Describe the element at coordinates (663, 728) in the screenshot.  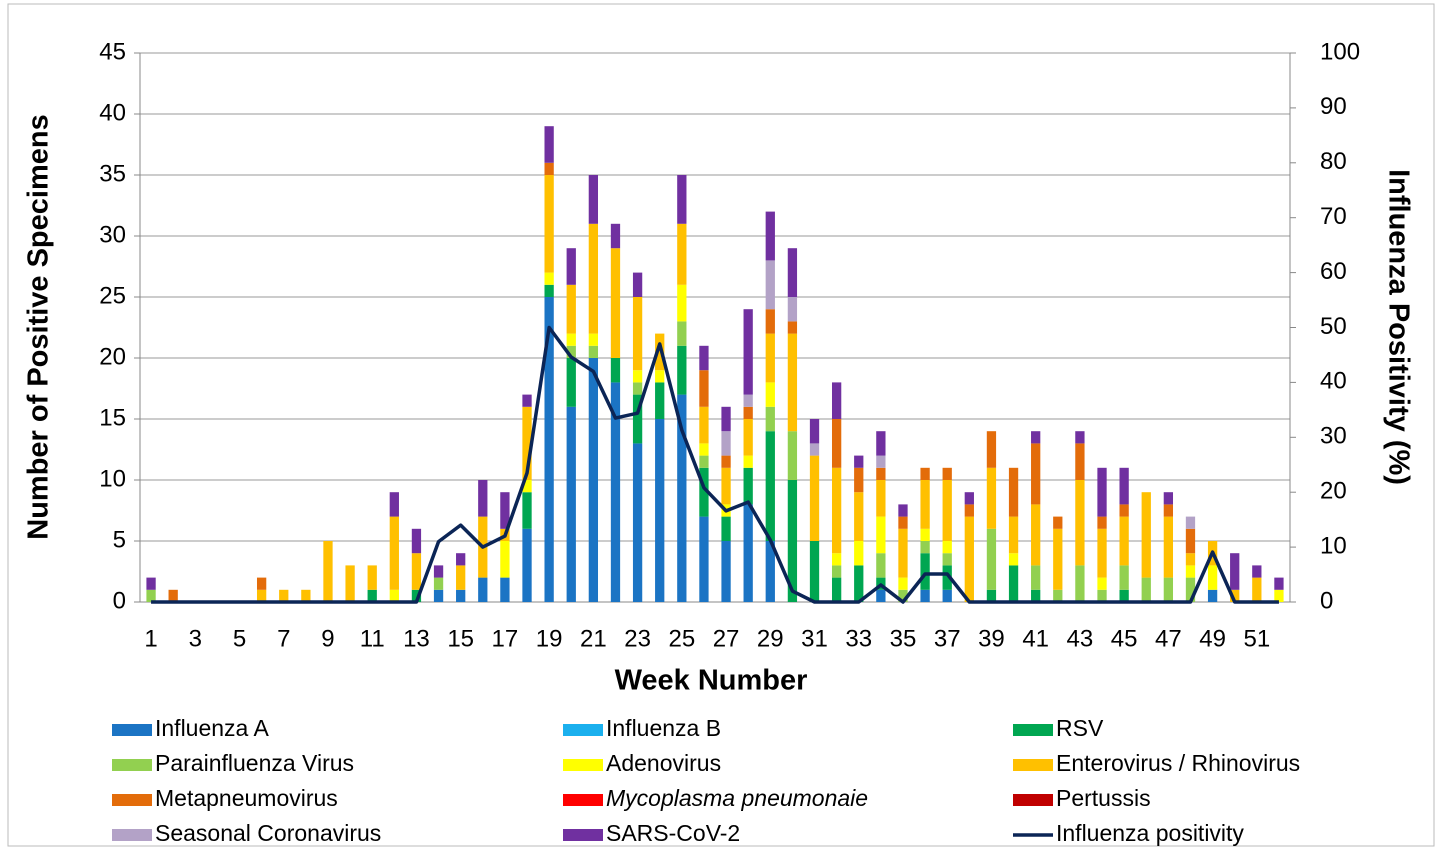
I see `legend-label: Influenza B` at that location.